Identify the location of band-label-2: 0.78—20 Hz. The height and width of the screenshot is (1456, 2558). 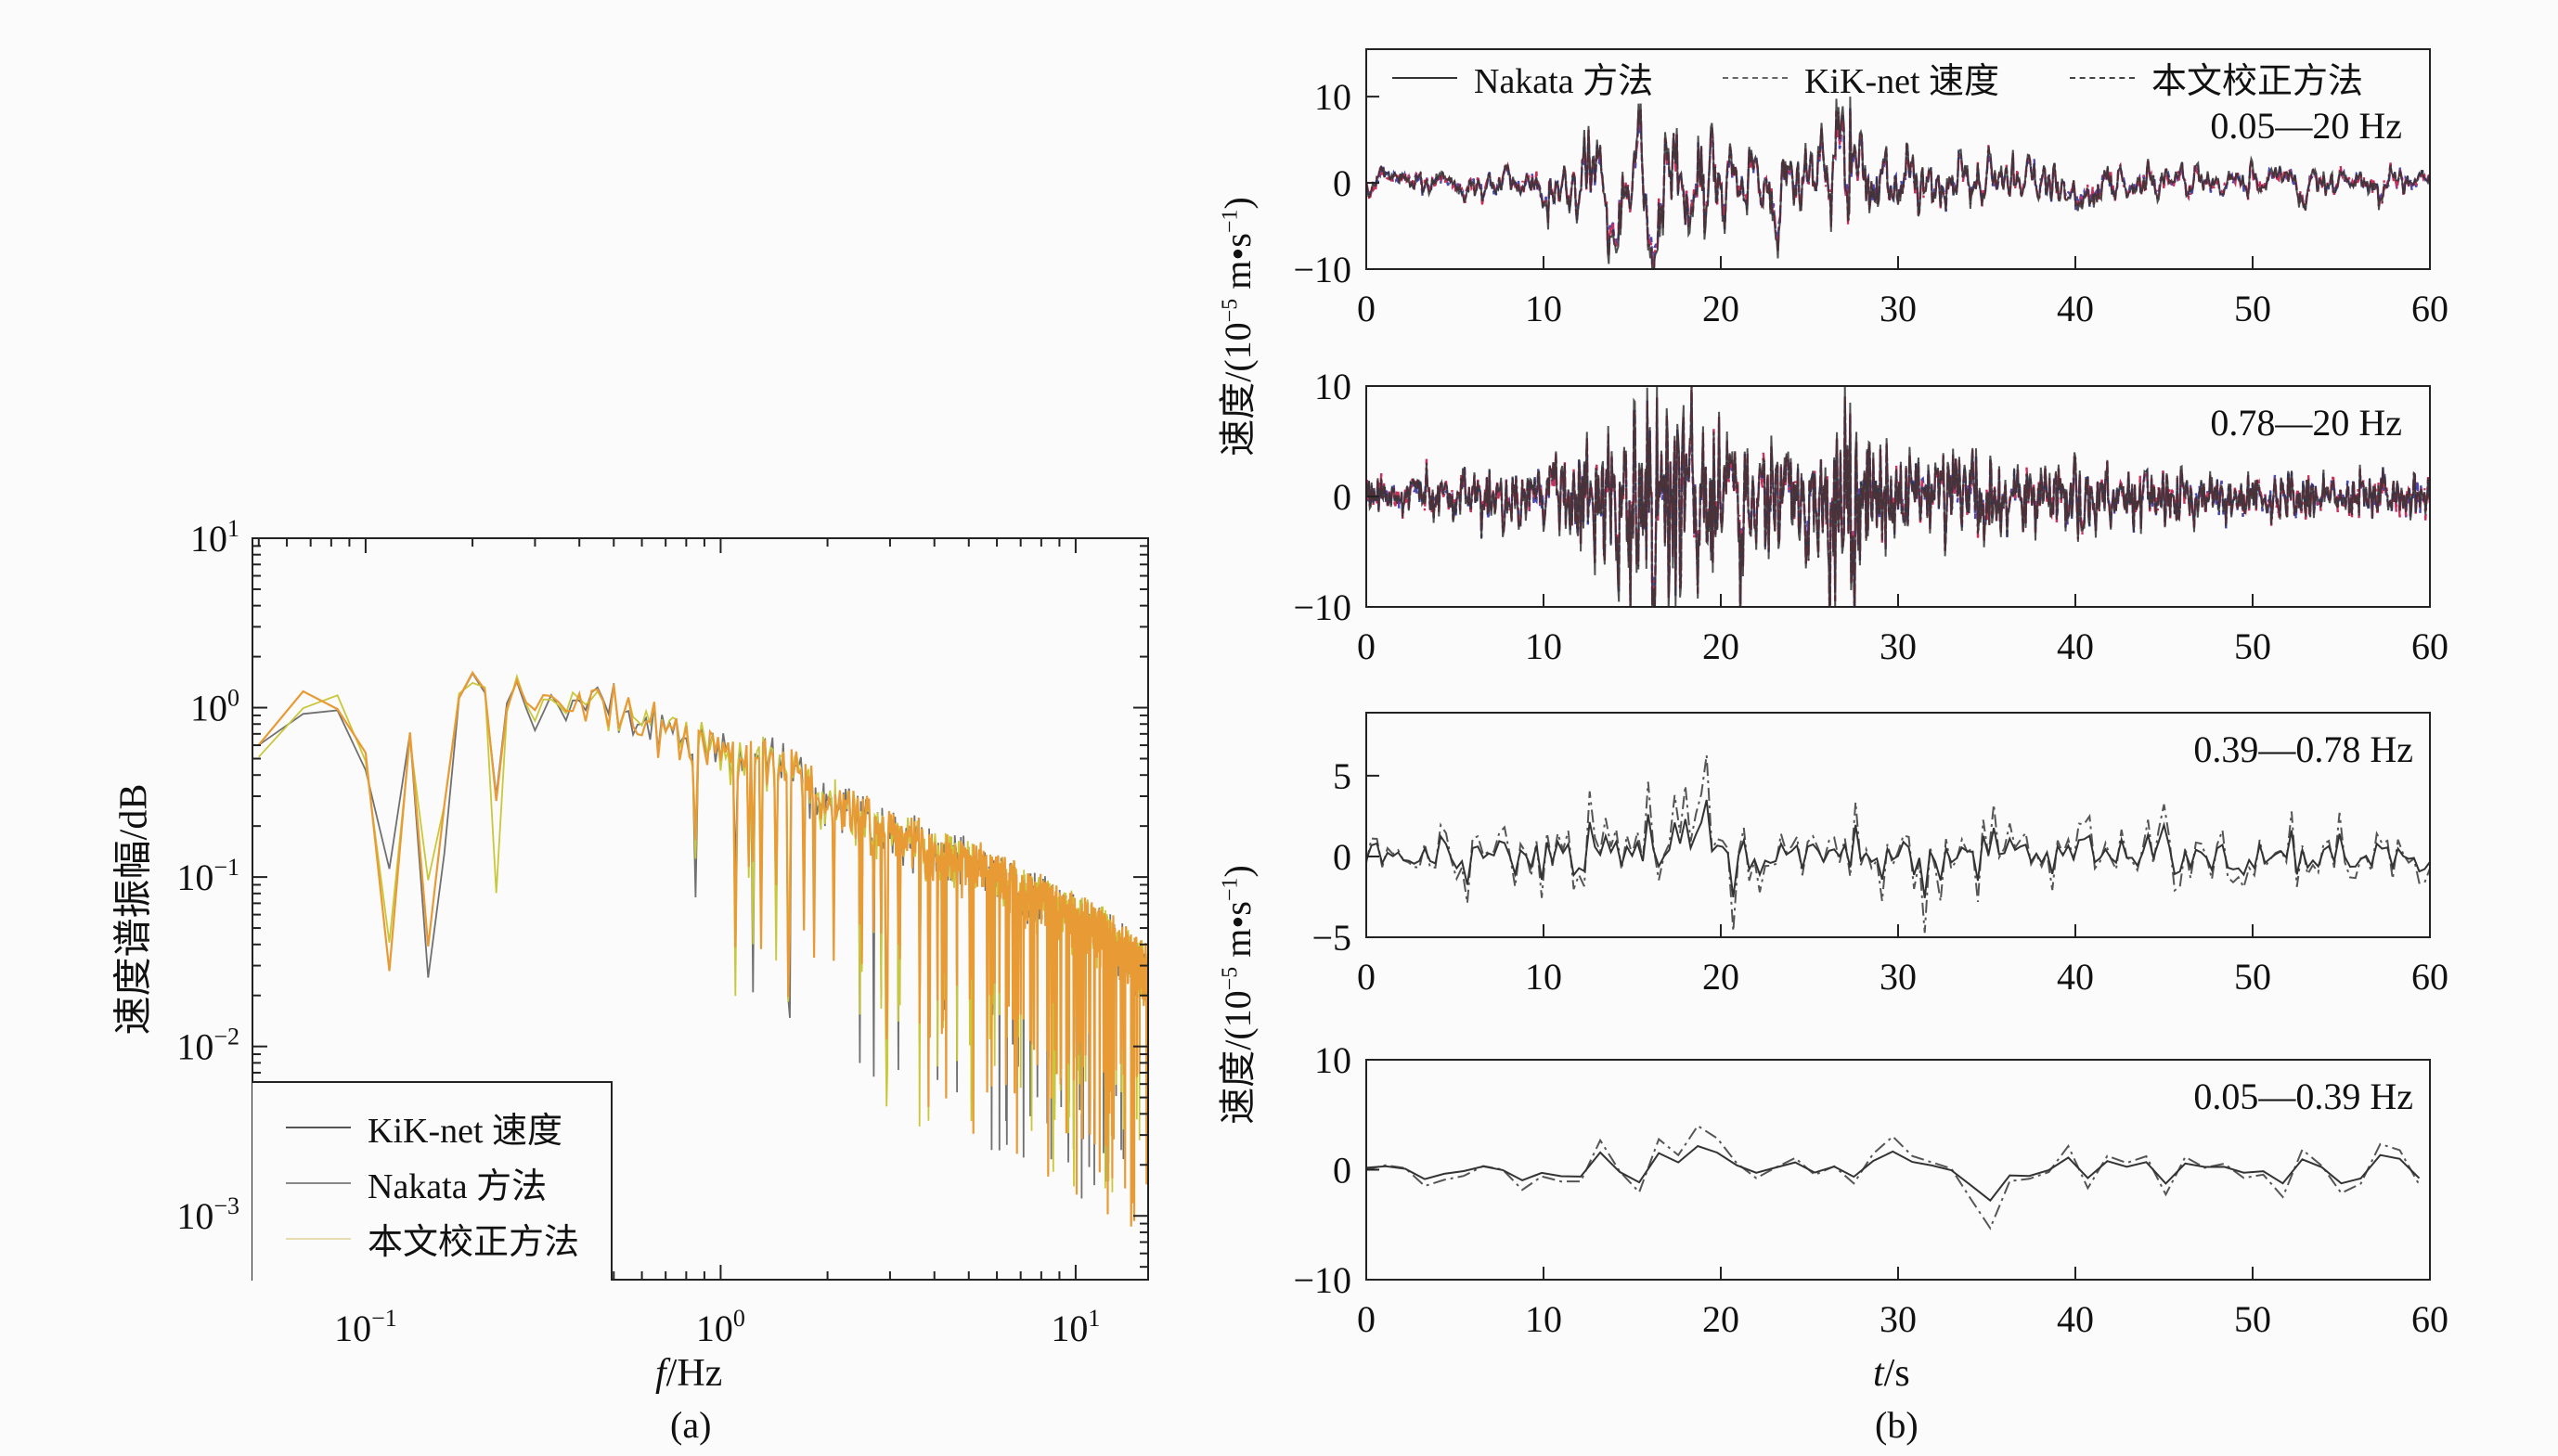
(2306, 423).